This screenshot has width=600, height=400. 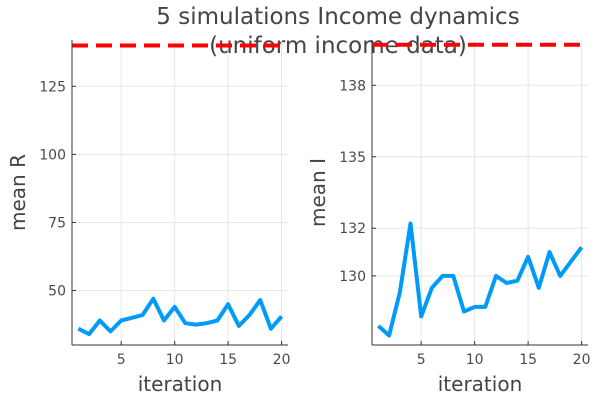 I want to click on y-ticks: 130 132 135 138, so click(x=357, y=181).